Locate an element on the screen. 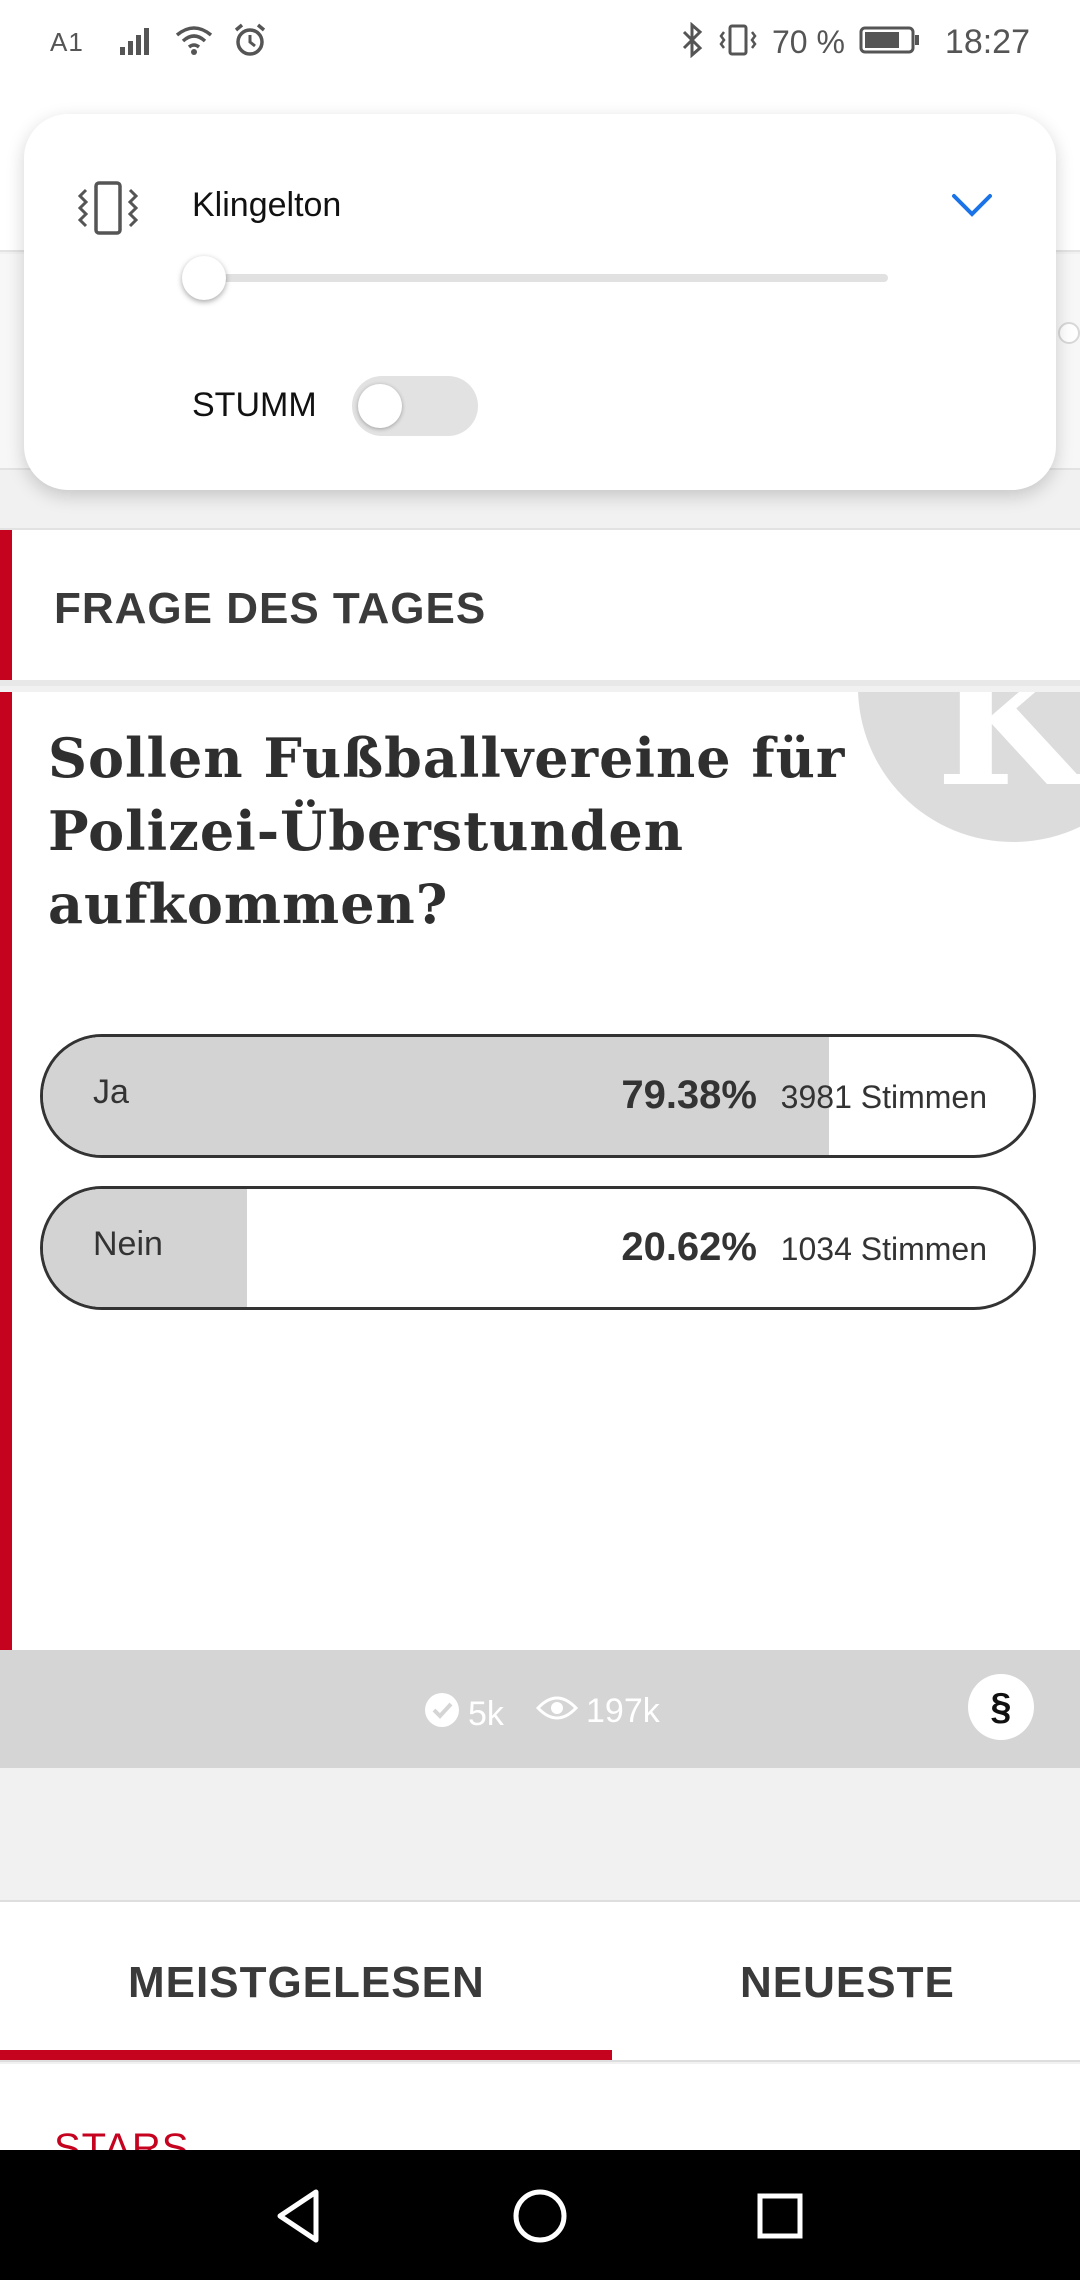 This screenshot has height=2280, width=1080. stats-bar: 5k 197k § is located at coordinates (540, 1709).